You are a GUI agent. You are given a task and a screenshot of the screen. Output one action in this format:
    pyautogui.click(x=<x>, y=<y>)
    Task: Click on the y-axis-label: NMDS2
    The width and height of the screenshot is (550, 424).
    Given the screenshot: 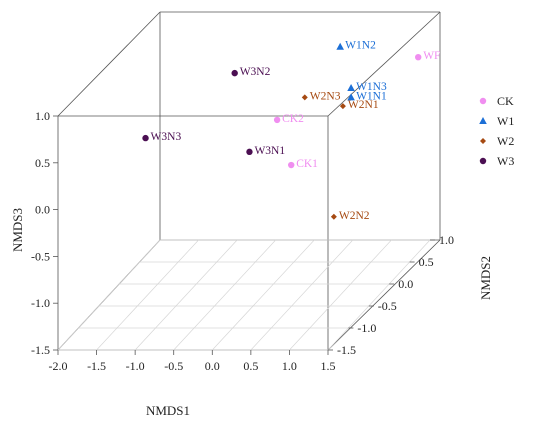 What is the action you would take?
    pyautogui.click(x=485, y=278)
    